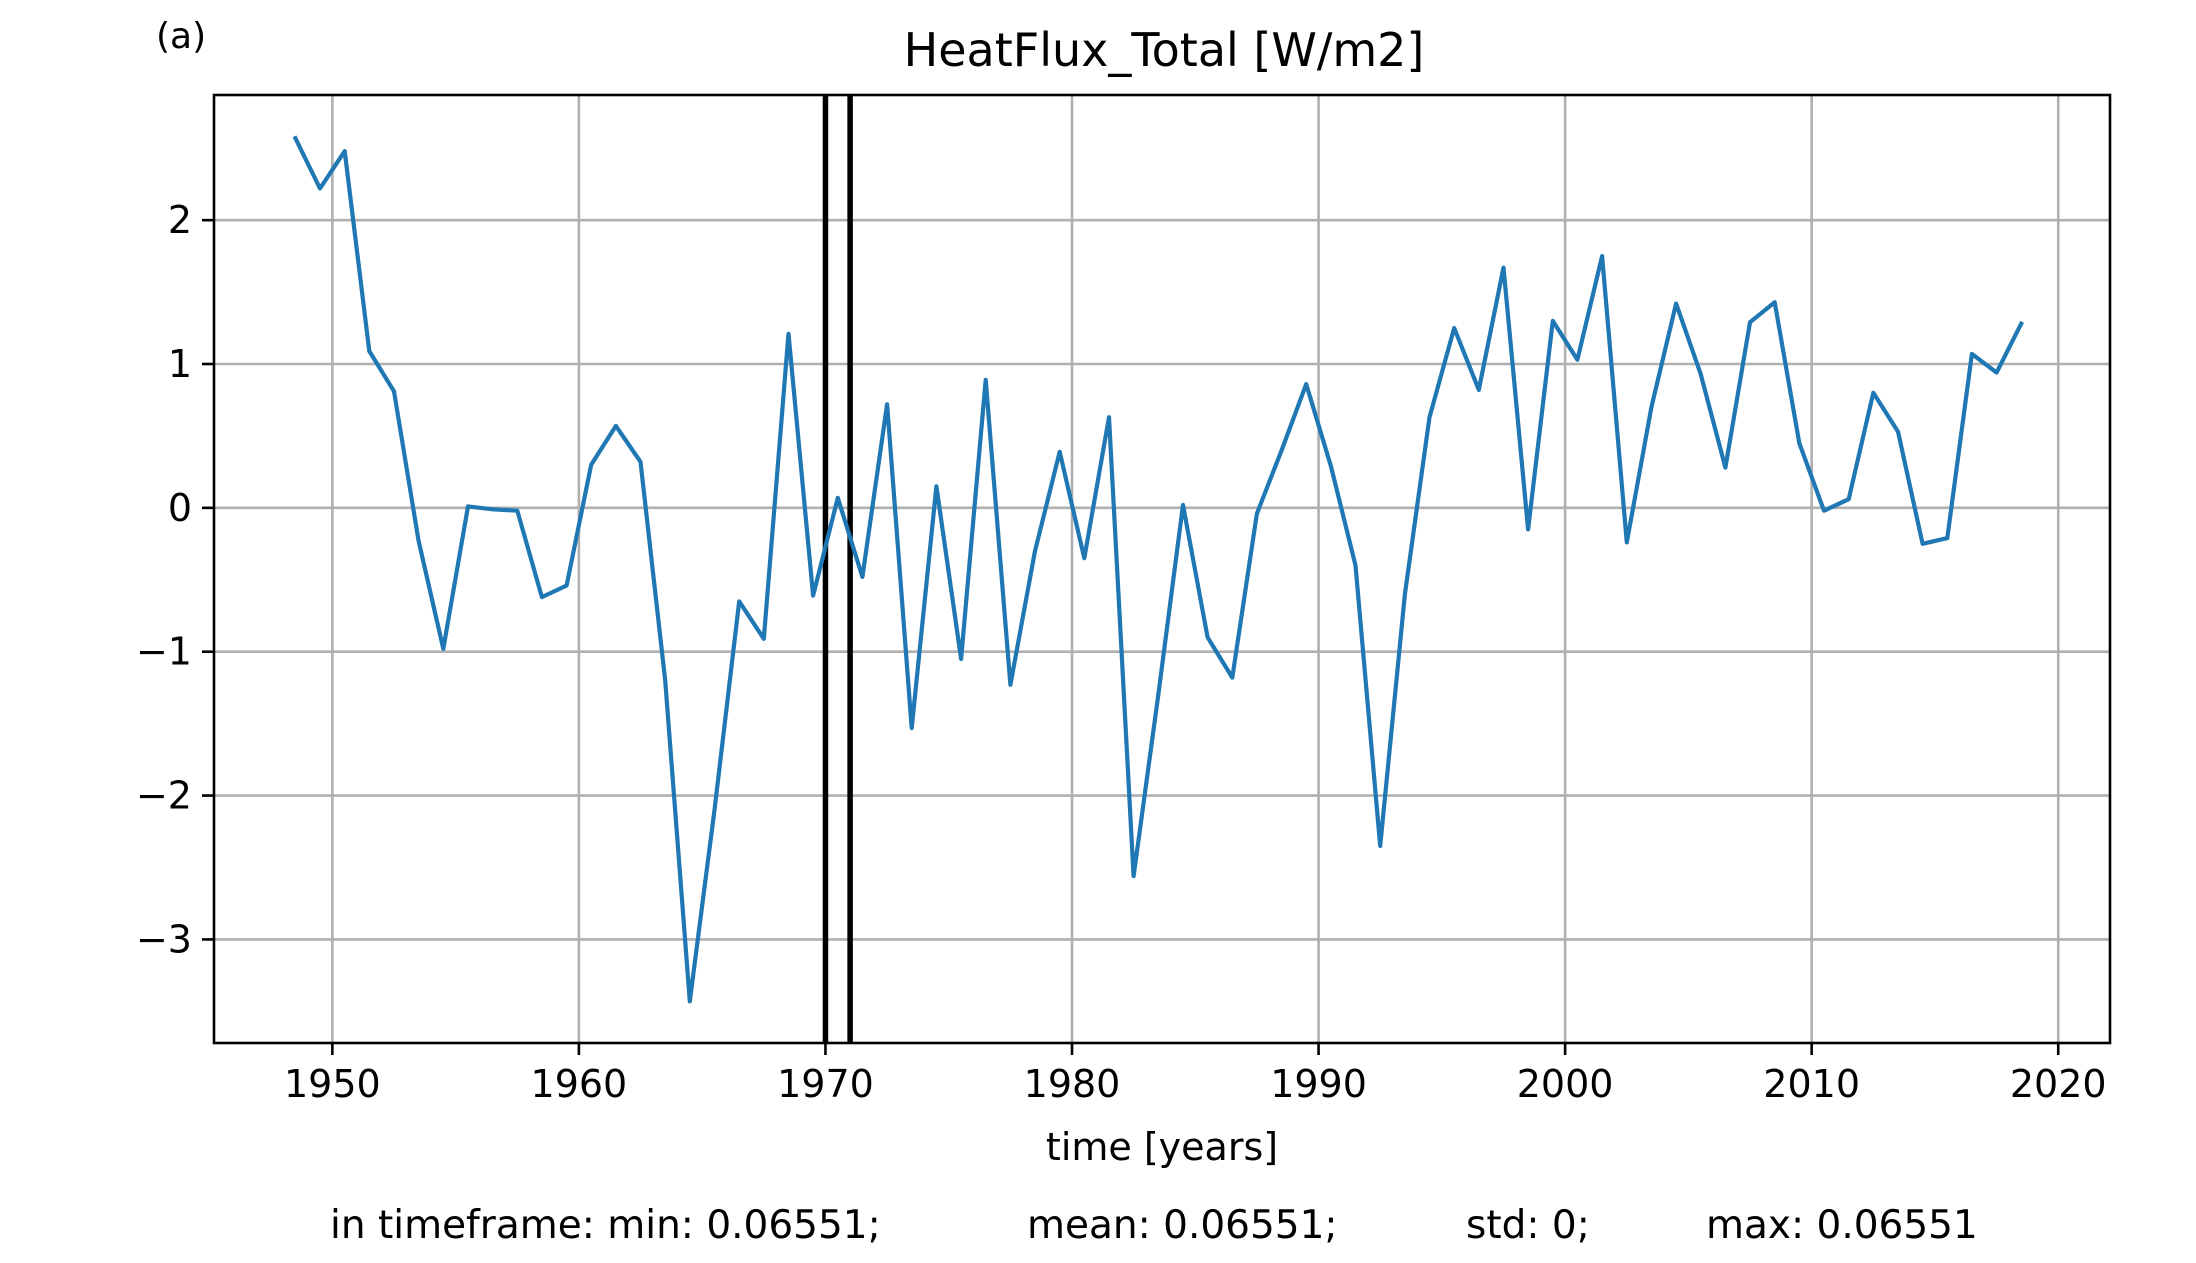  Describe the element at coordinates (1811, 1084) in the screenshot. I see `x-tick-label: 2010` at that location.